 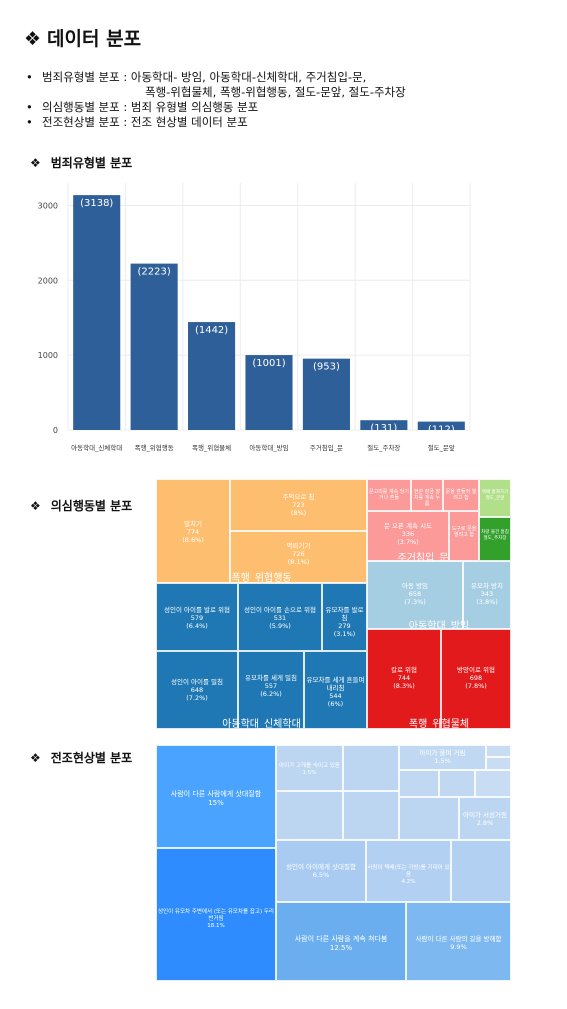 I want to click on x-tick-label: 주거침입_문, so click(x=326, y=447).